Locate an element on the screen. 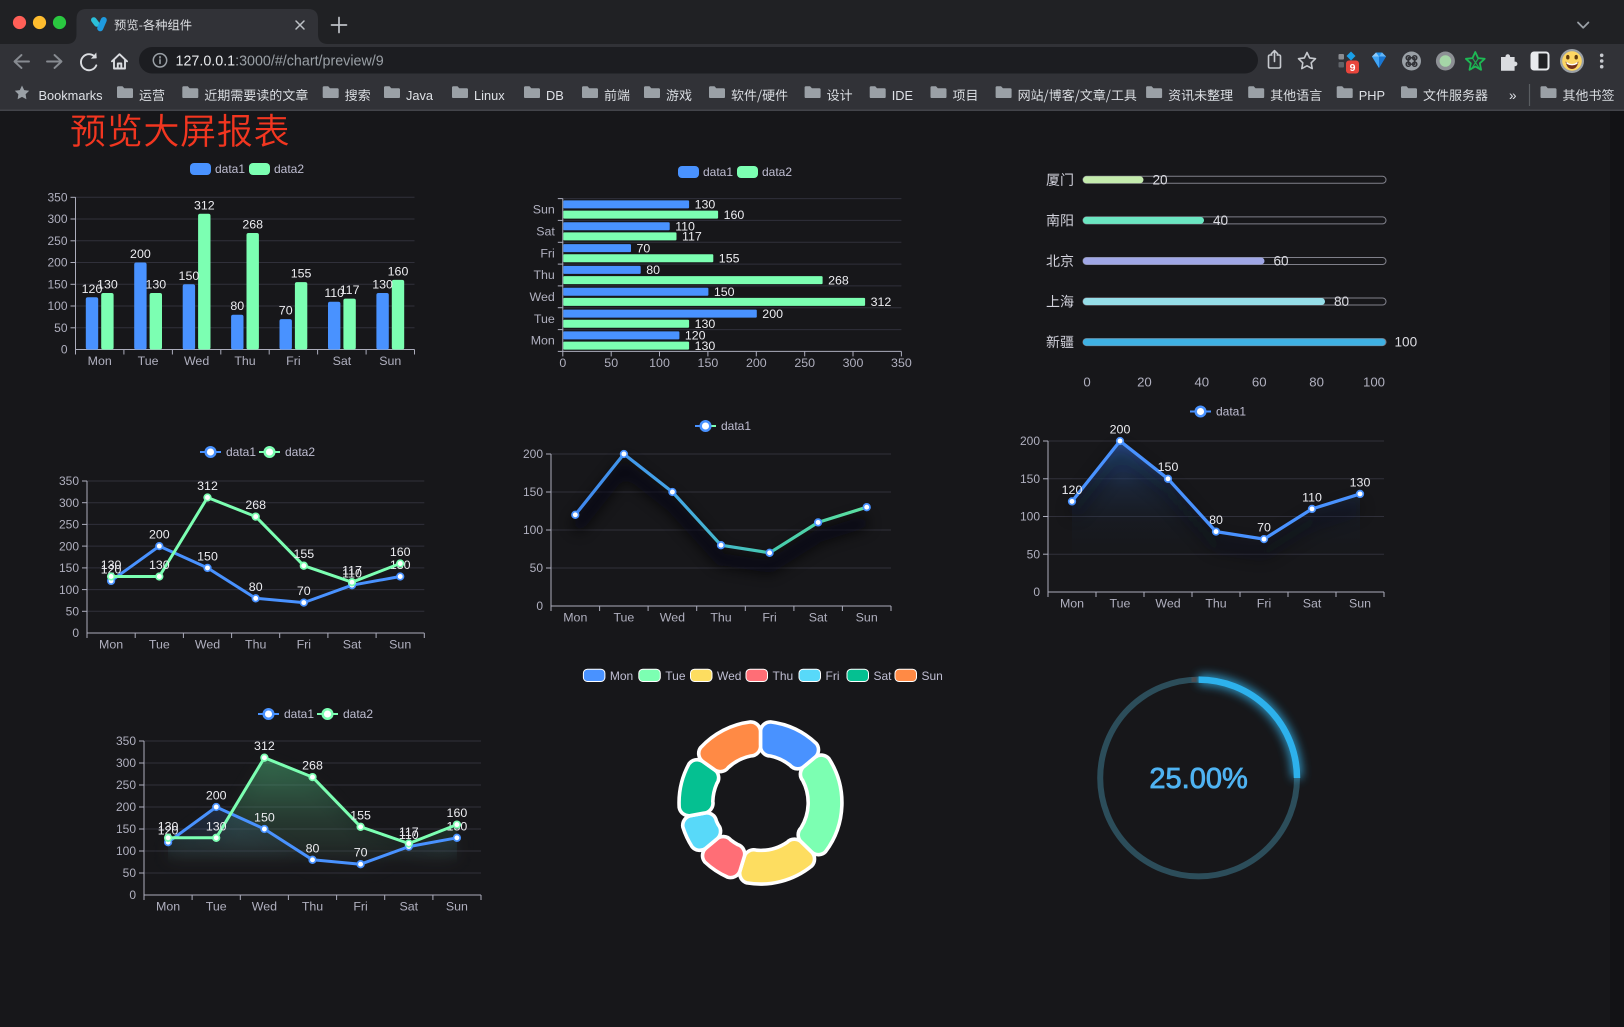 The width and height of the screenshot is (1624, 1027). svg-text: 20 is located at coordinates (1144, 381).